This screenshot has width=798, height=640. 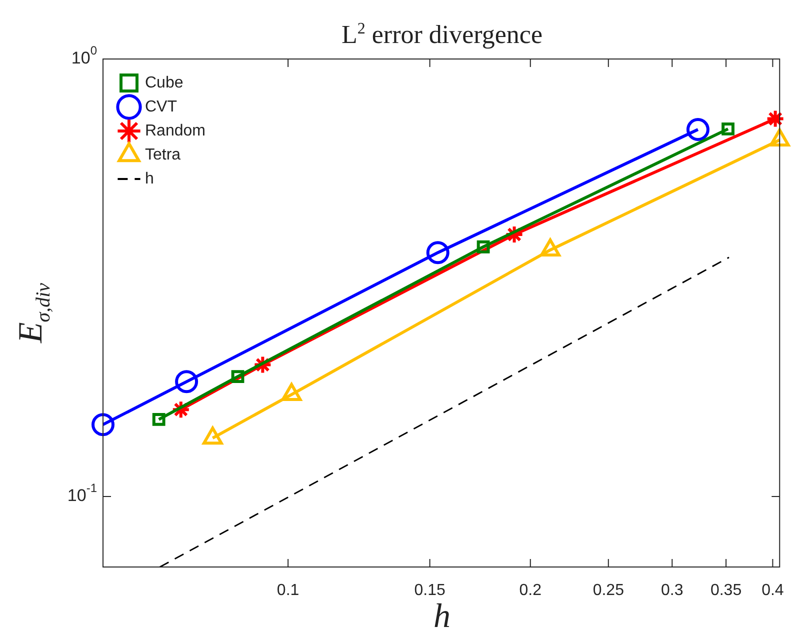 I want to click on x-tick-label: 0.2, so click(x=530, y=591).